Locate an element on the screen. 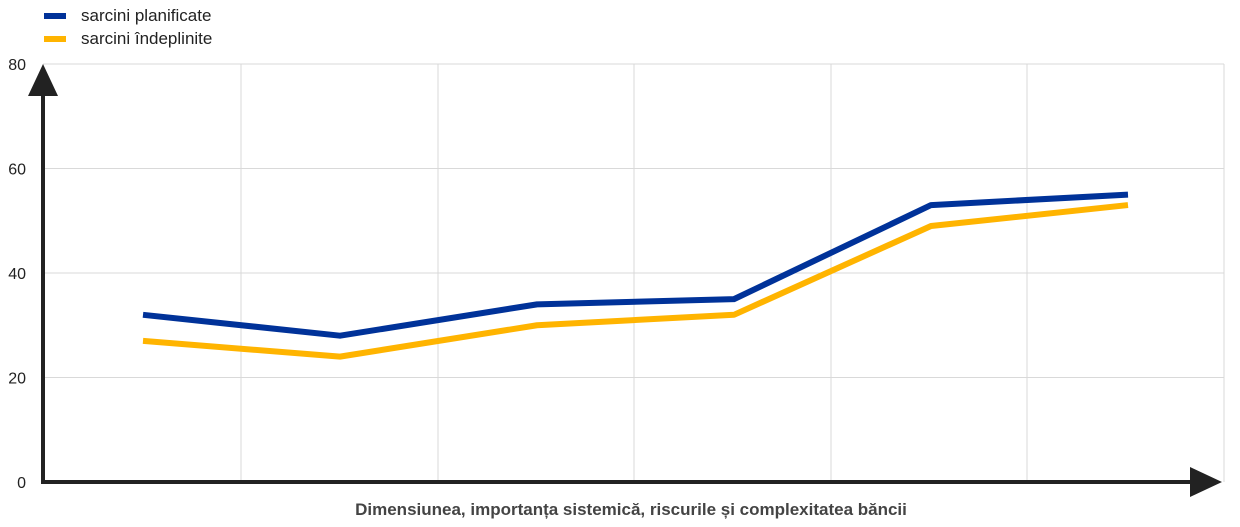 The image size is (1240, 527). y-tick-label-60: 60 is located at coordinates (17, 170).